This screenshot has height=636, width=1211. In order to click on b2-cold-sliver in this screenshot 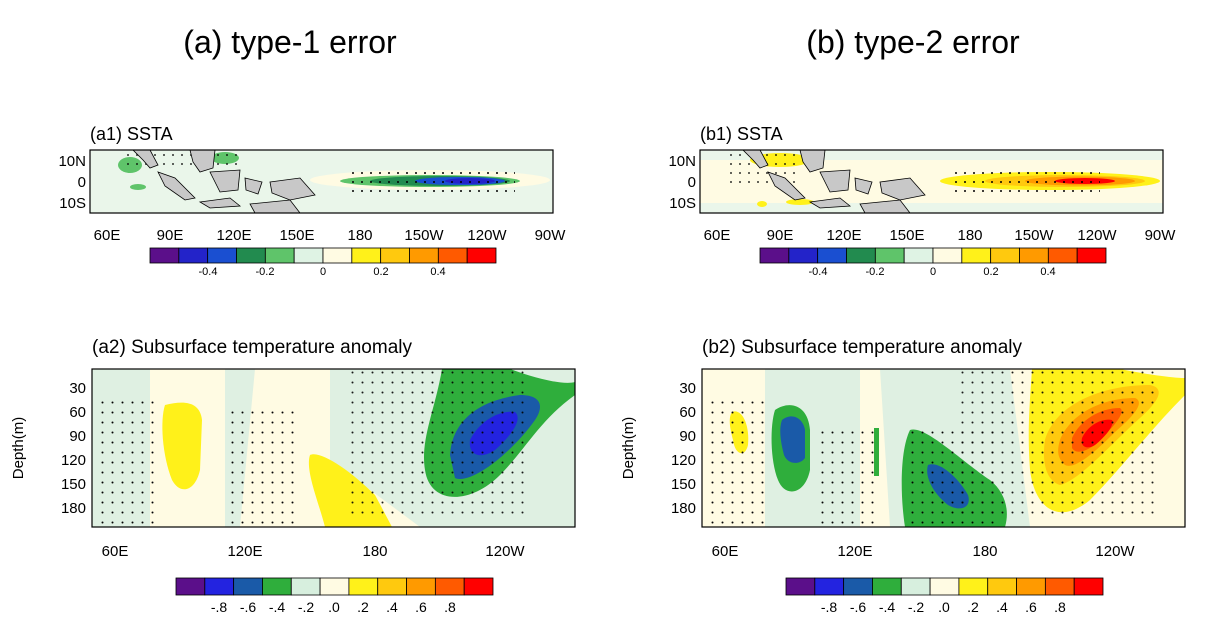, I will do `click(876, 452)`.